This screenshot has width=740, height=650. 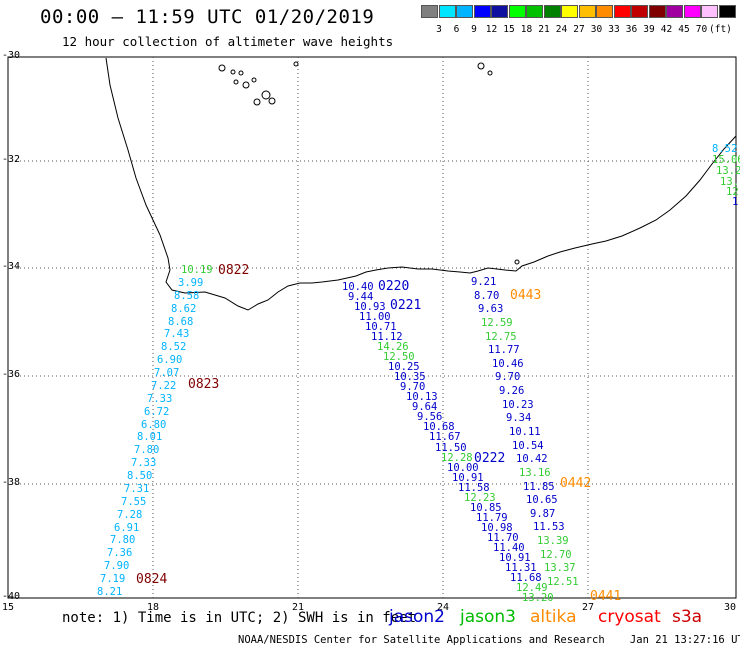 I want to click on track-value: 8.68, so click(x=181, y=322).